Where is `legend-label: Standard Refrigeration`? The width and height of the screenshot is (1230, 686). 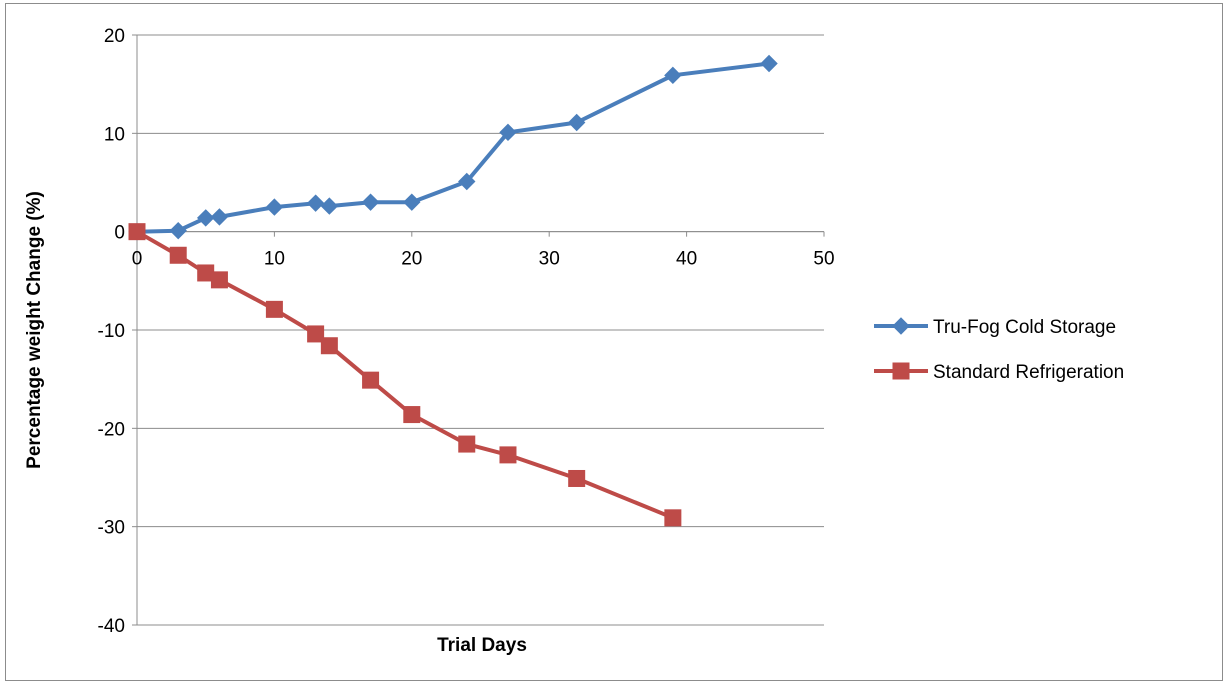
legend-label: Standard Refrigeration is located at coordinates (1028, 372).